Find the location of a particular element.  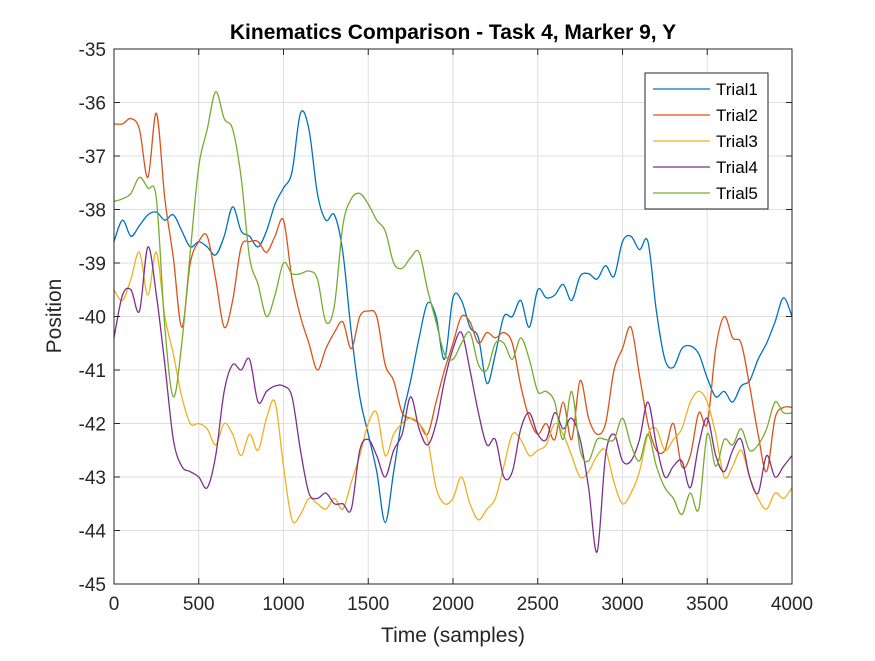

legend-label: Trial1 is located at coordinates (737, 89).